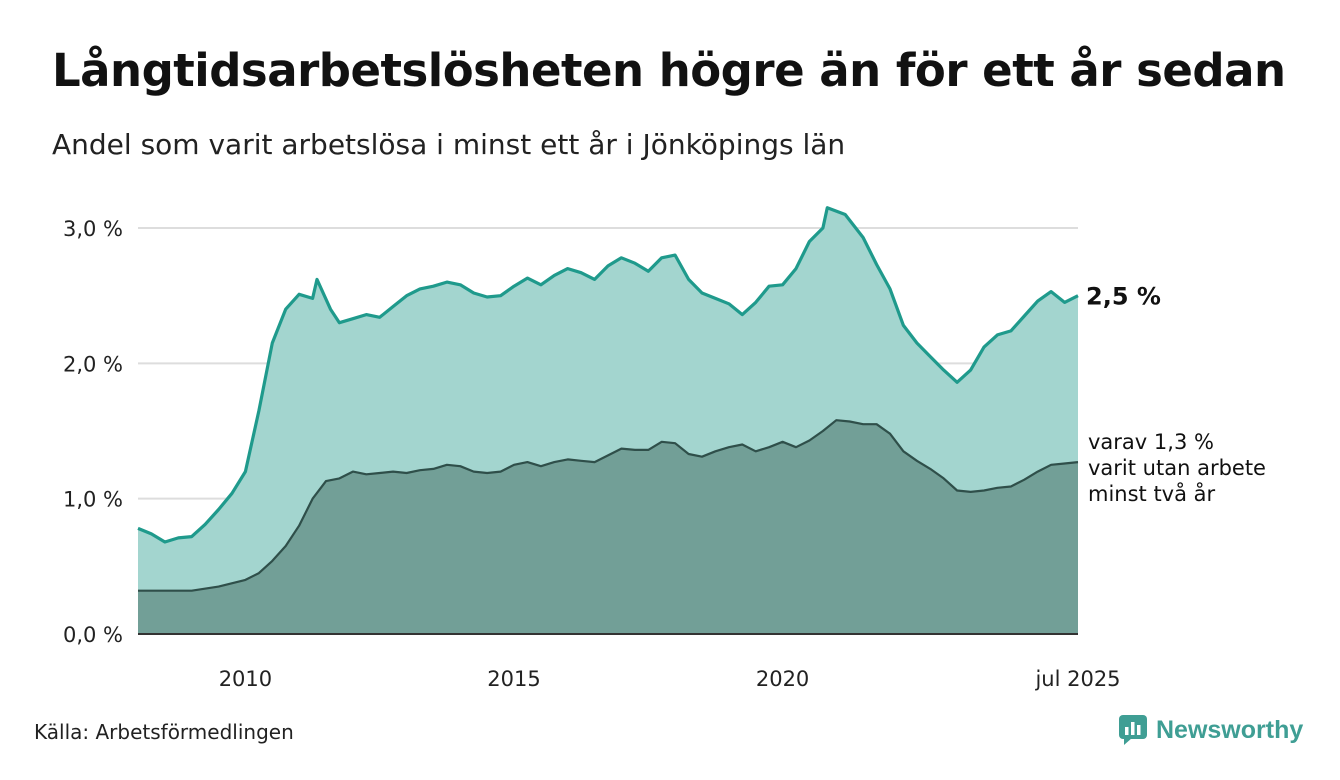 The height and width of the screenshot is (780, 1340). What do you see at coordinates (1152, 493) in the screenshot?
I see `series-2-end-label-line: minst två år` at bounding box center [1152, 493].